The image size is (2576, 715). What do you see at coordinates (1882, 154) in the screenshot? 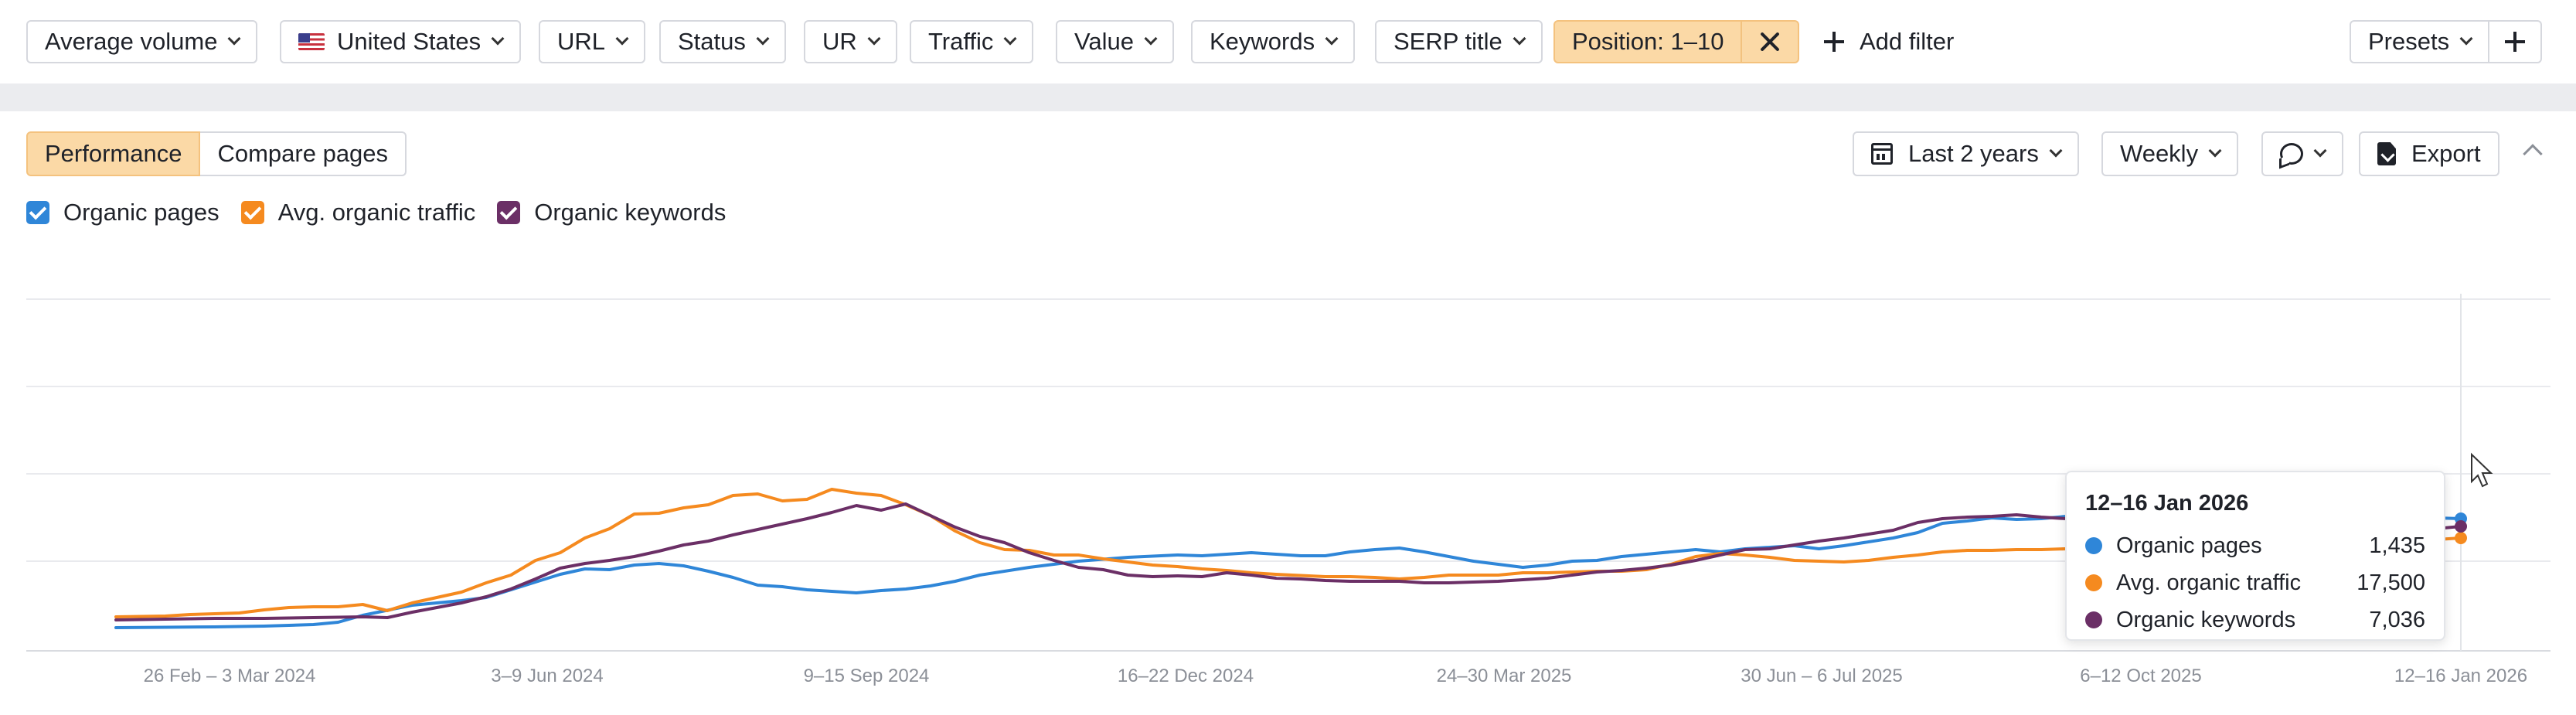
I see `calendar-icon` at bounding box center [1882, 154].